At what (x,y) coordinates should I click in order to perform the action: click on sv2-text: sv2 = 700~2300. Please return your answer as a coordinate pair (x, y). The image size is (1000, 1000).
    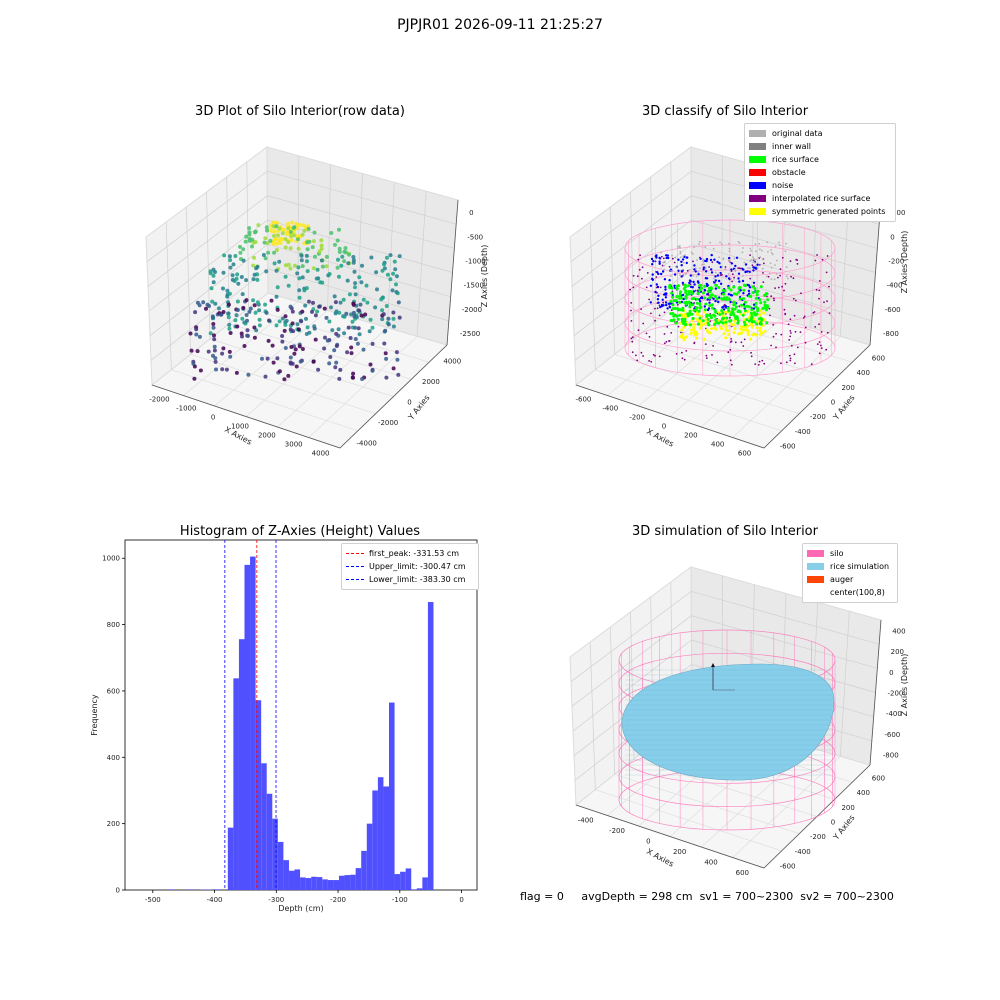
    Looking at the image, I should click on (847, 896).